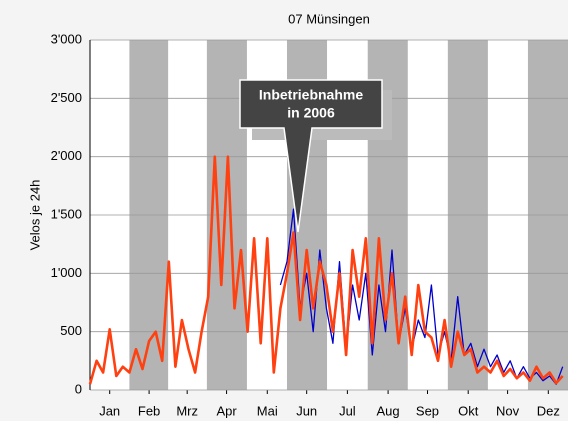  What do you see at coordinates (226, 410) in the screenshot?
I see `x-tick-label: Apr` at bounding box center [226, 410].